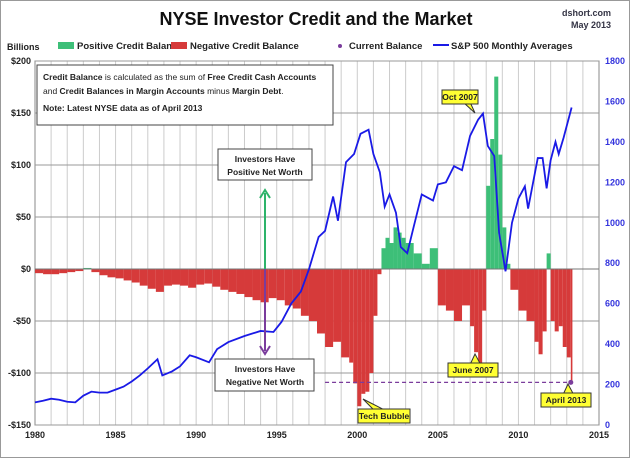 The image size is (630, 458). I want to click on x-tick: 1985, so click(116, 435).